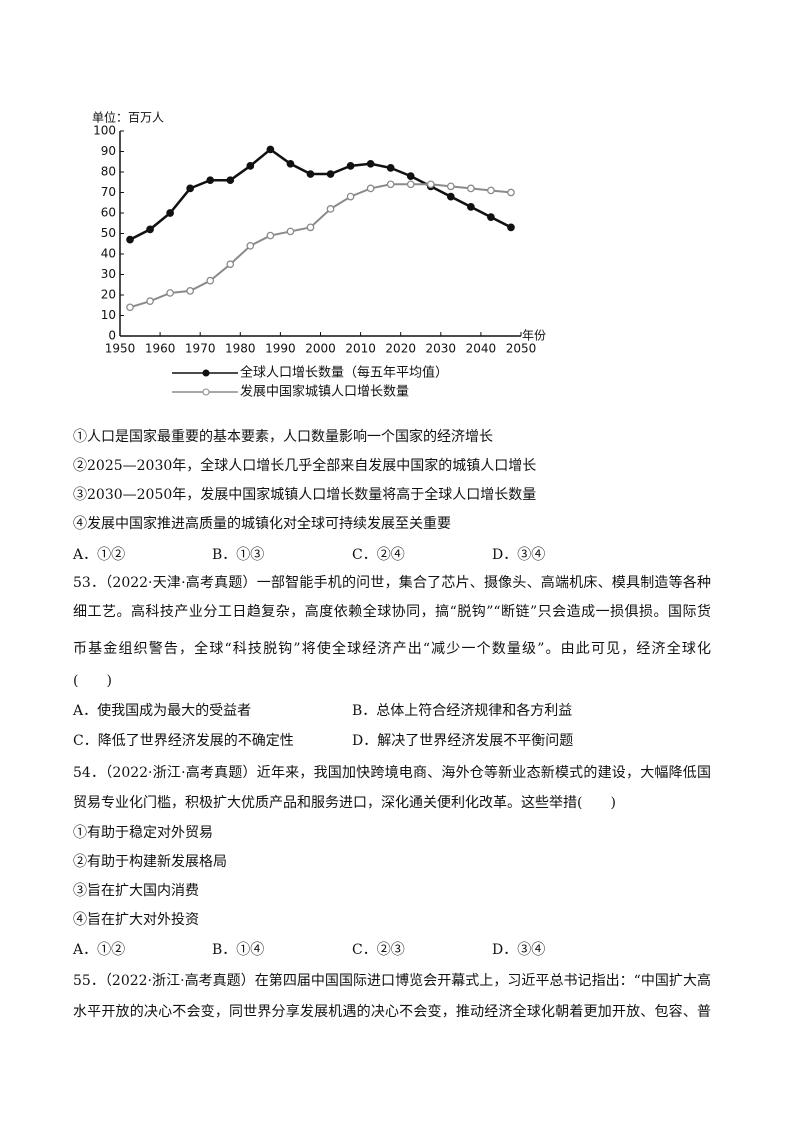  I want to click on x-tick-label: 1980, so click(240, 349).